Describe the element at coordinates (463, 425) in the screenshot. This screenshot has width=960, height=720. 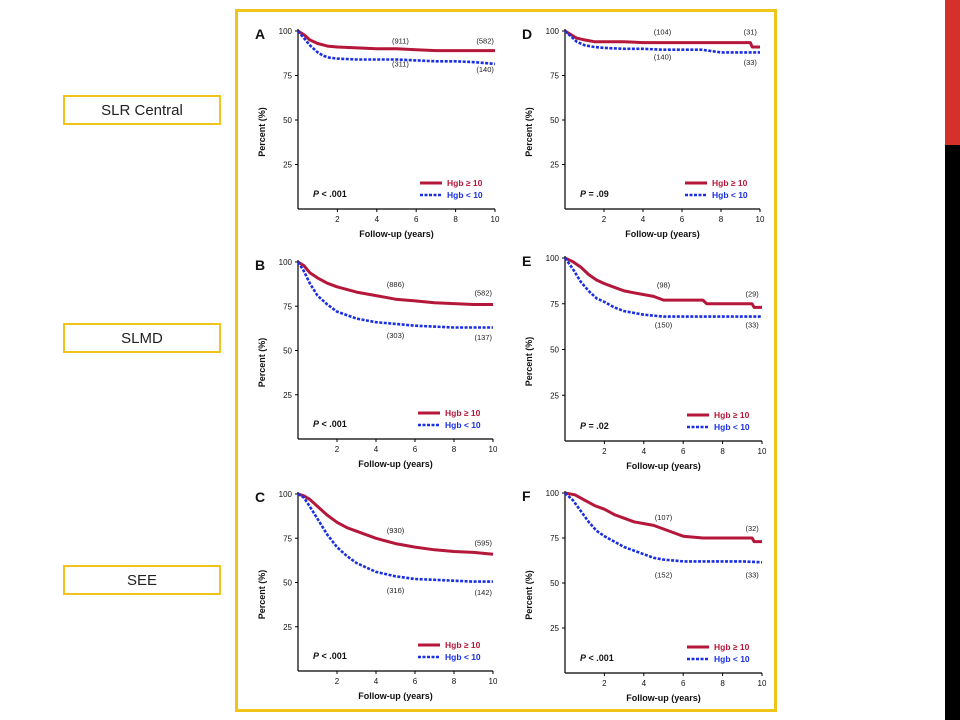
I see `legend-text-b-hgb-low: Hgb < 10` at that location.